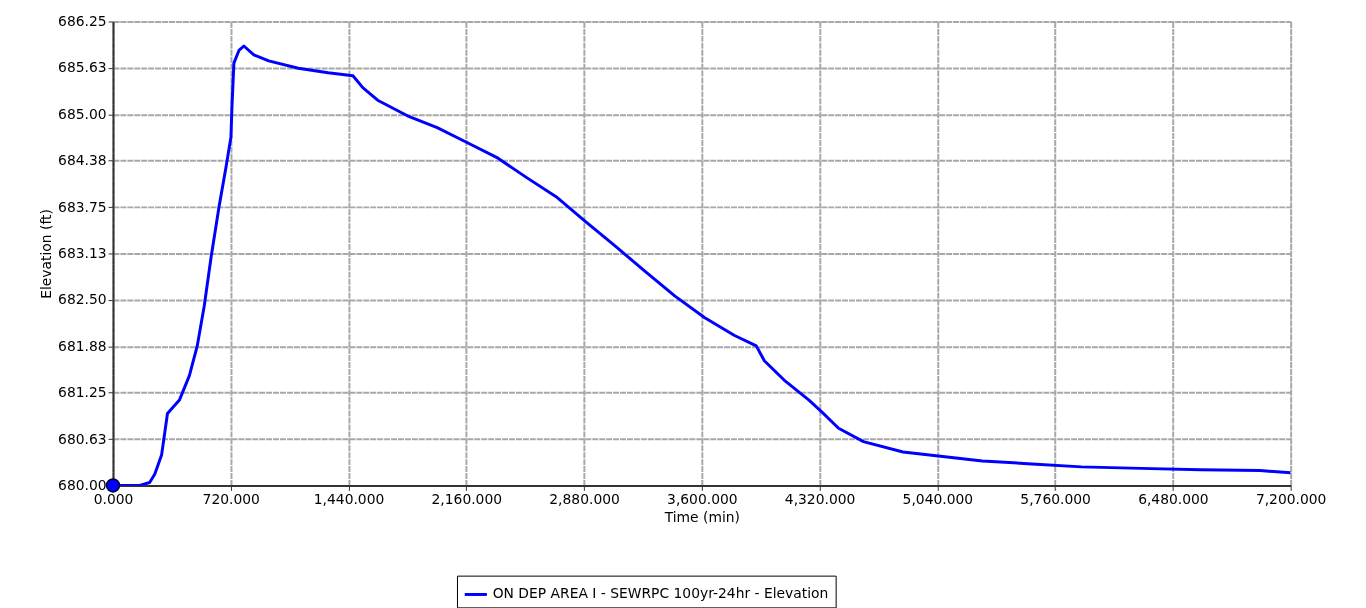  I want to click on y-tick-label: 680.63, so click(82, 438).